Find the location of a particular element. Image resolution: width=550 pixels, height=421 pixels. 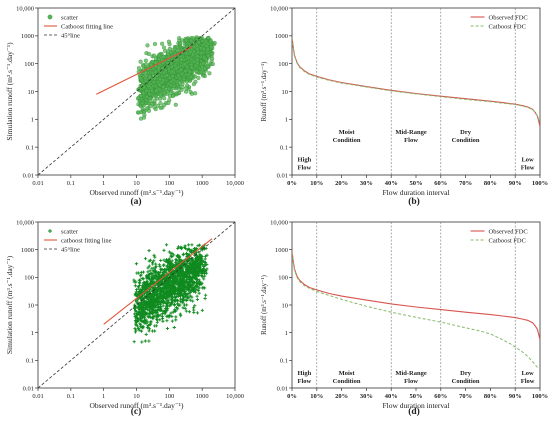

legend-label: scatter is located at coordinates (70, 231).